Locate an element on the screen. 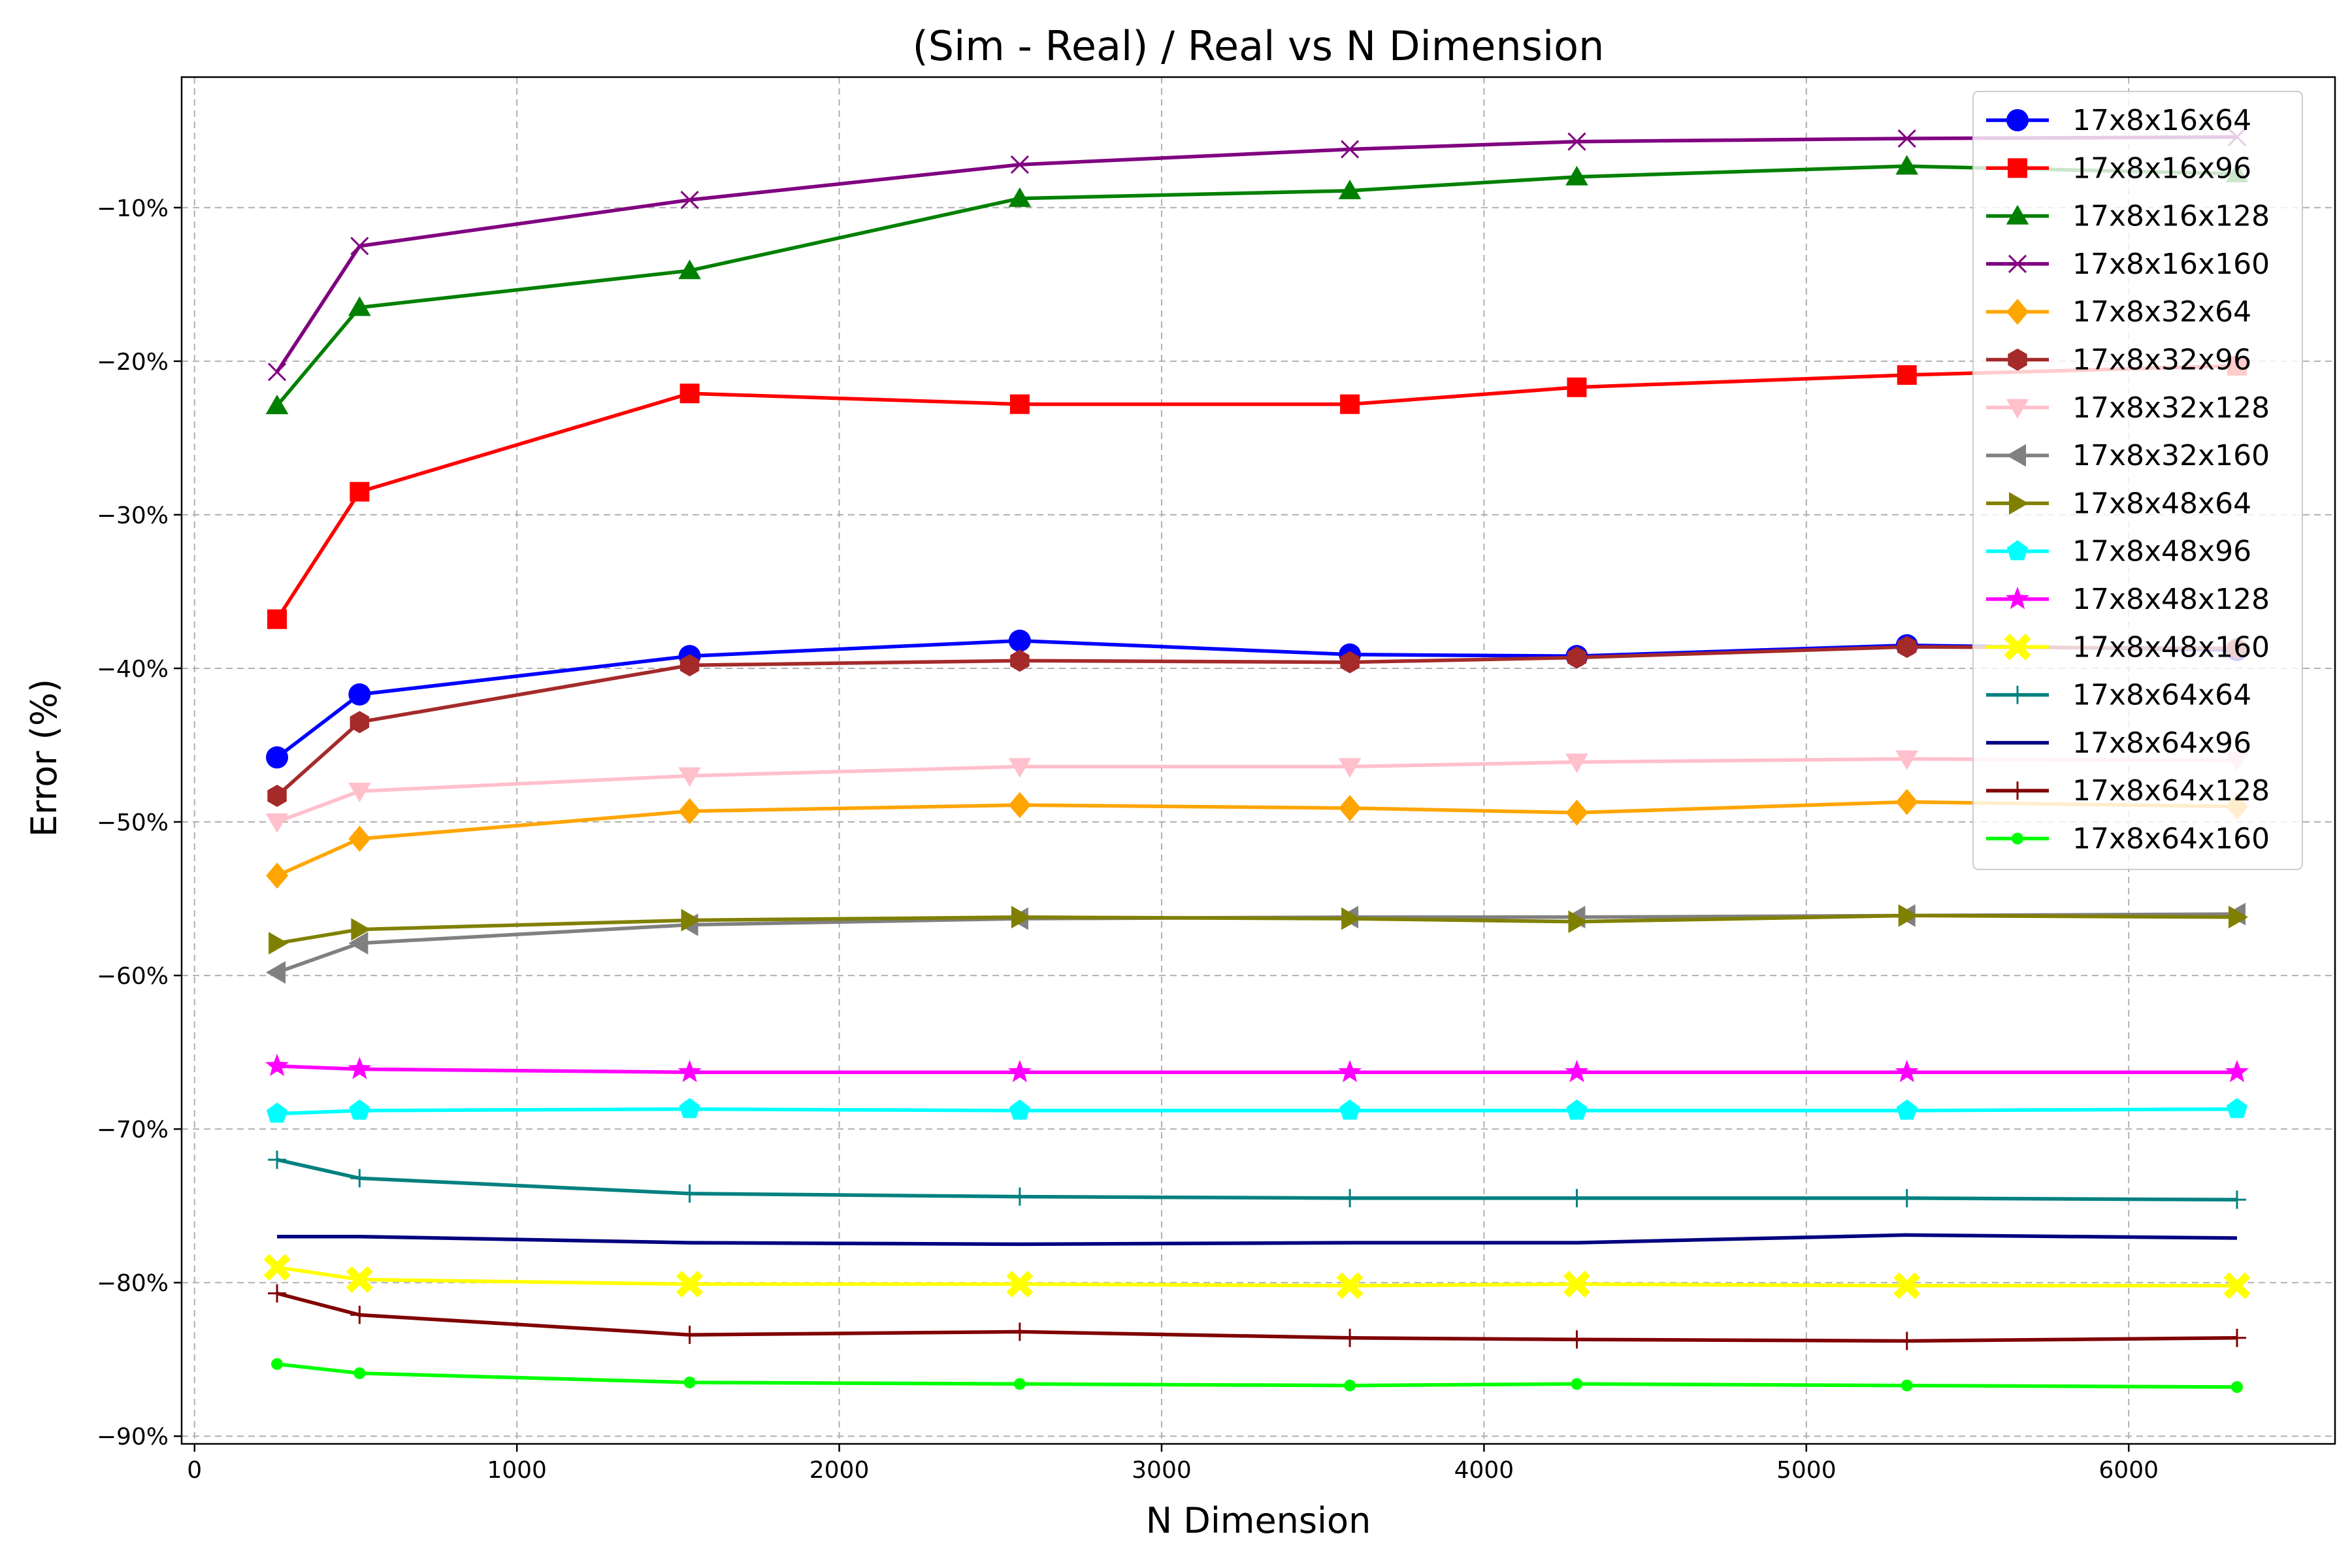 Image resolution: width=2352 pixels, height=1568 pixels. legend-item: 17x8x48x96 is located at coordinates (2118, 551).